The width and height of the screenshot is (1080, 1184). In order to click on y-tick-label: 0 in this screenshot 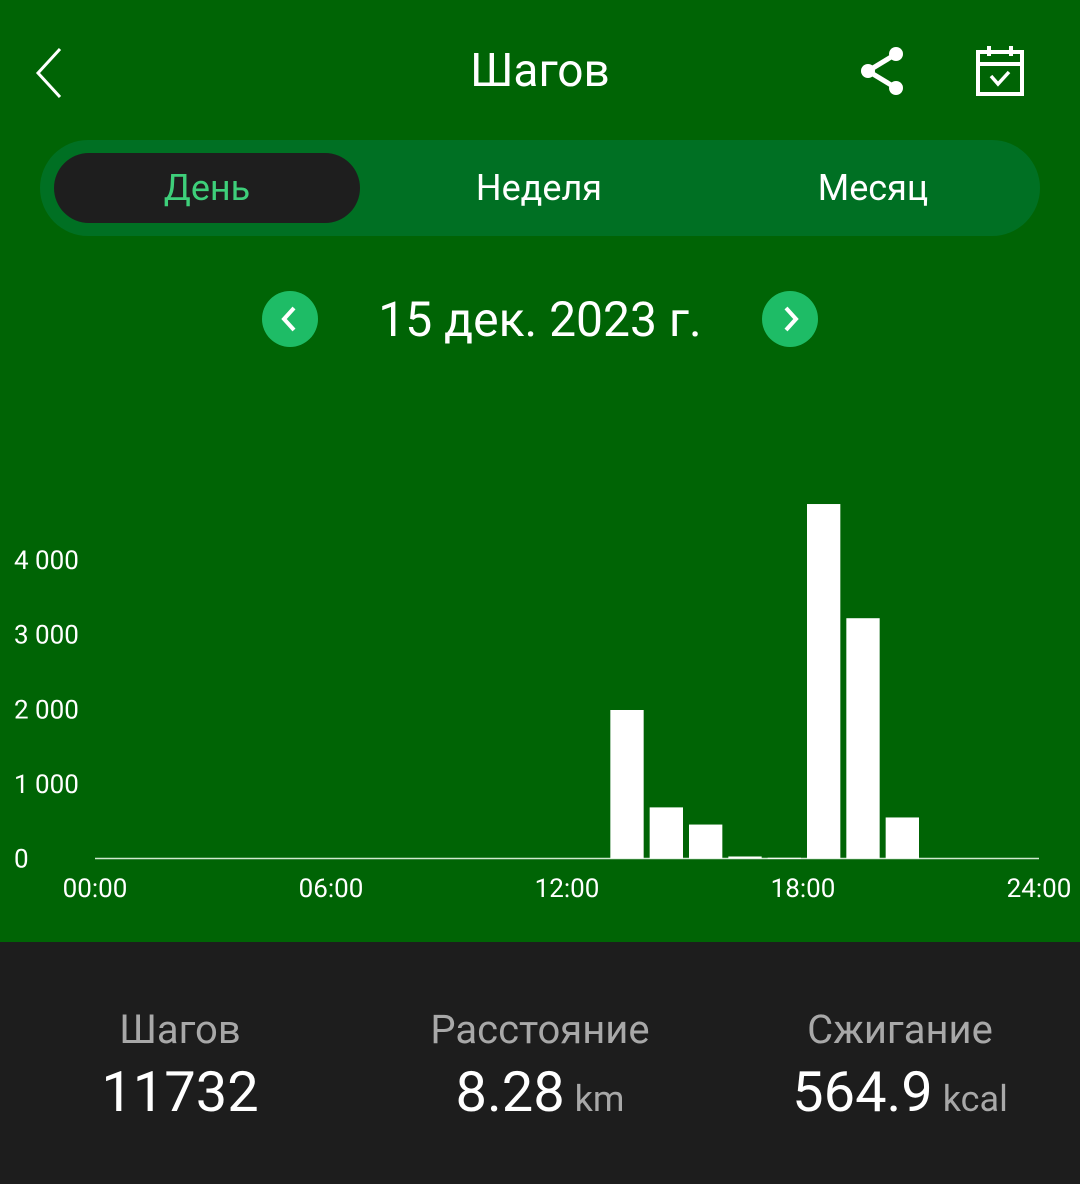, I will do `click(21, 860)`.